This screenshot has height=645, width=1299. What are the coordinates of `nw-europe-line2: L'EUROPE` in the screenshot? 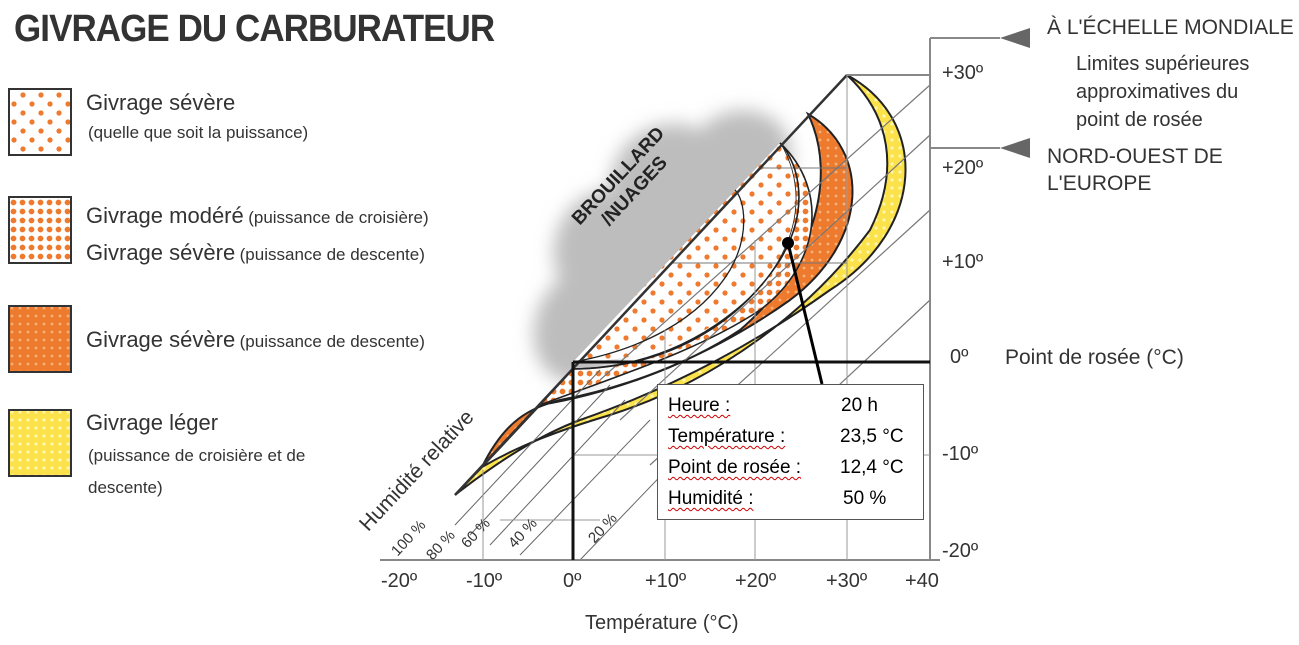 It's located at (1099, 183).